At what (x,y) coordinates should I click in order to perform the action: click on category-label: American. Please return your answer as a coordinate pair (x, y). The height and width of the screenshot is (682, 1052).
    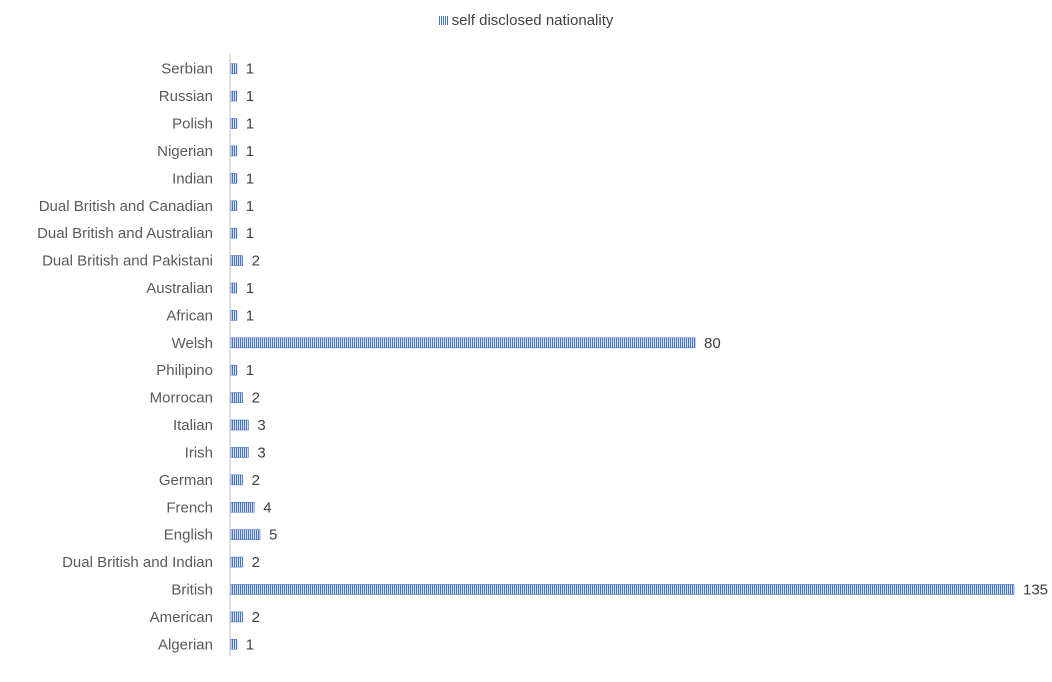
    Looking at the image, I should click on (181, 617).